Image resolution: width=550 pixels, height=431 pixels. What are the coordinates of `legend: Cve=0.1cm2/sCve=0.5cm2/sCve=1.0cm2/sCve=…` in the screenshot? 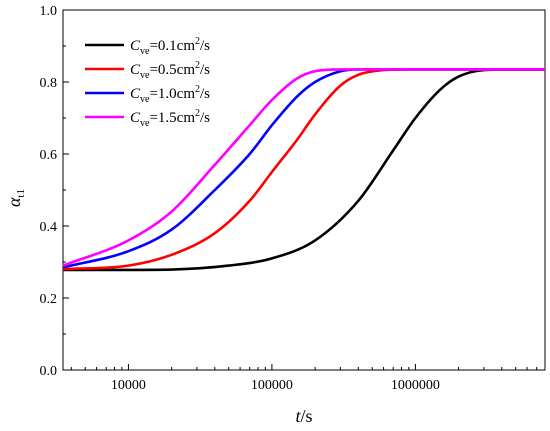 It's located at (147, 82).